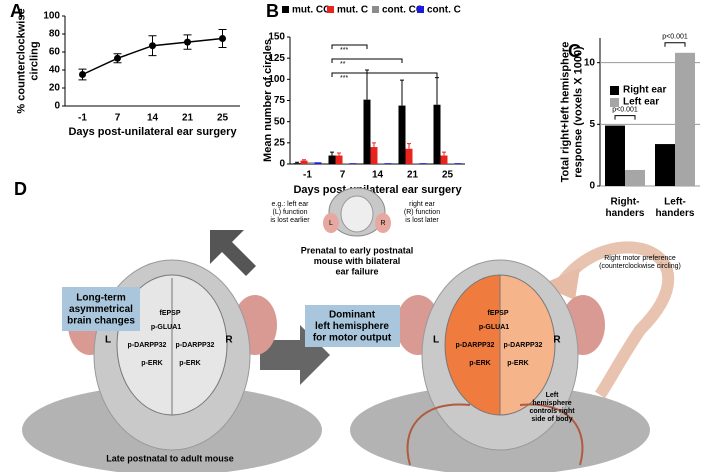 The width and height of the screenshot is (716, 472). I want to click on x-tick-label: -1, so click(307, 175).